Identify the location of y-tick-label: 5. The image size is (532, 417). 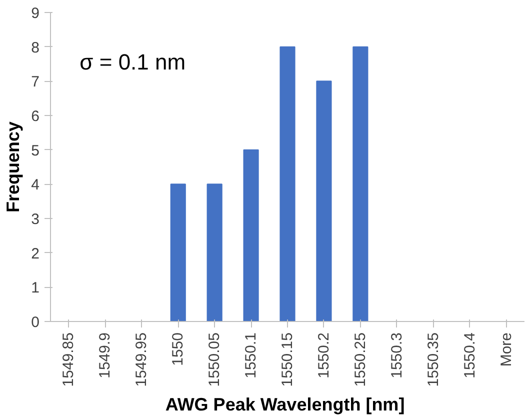
(35, 151).